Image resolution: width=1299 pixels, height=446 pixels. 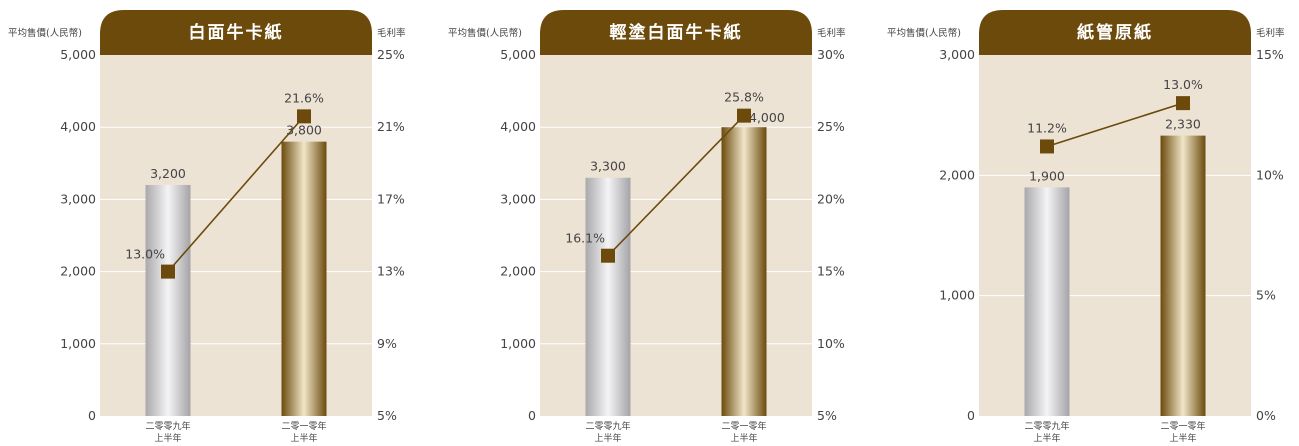 I want to click on bar-value-label: 1,900, so click(x=1047, y=175).